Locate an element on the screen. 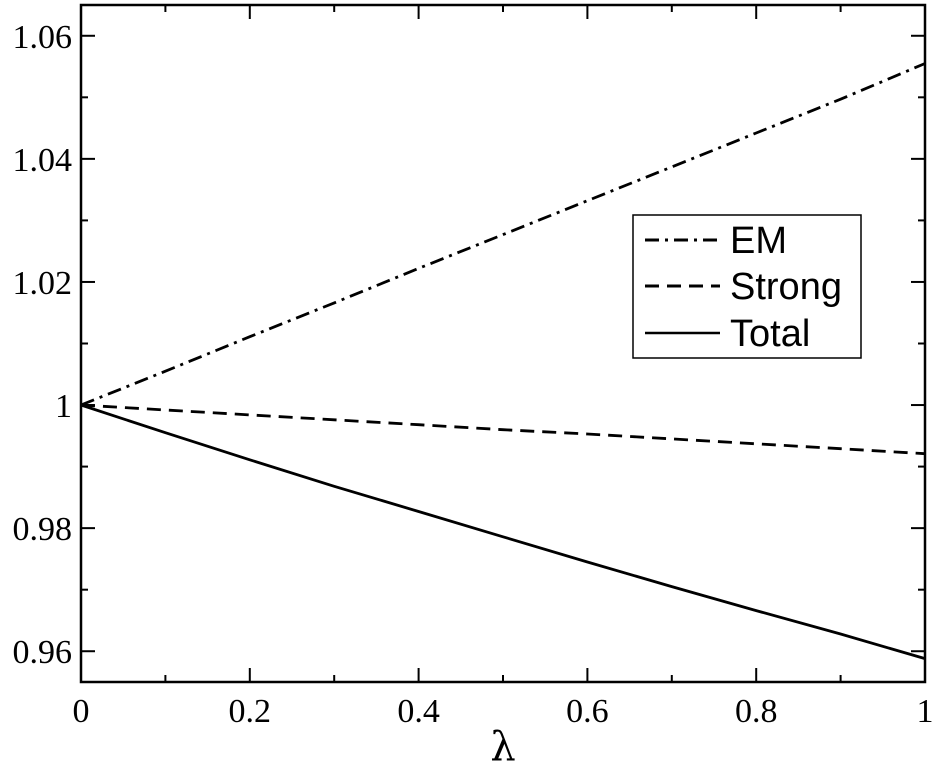 The image size is (936, 768). y-tick-label: 1.04 is located at coordinates (43, 160).